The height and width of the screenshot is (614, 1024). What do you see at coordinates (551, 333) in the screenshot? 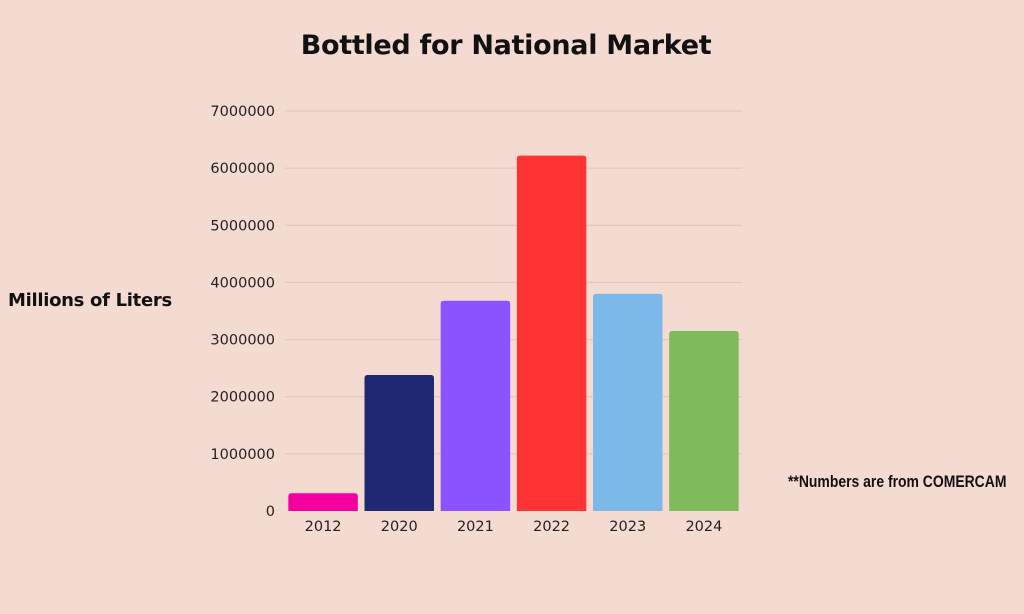
I see `bar-2022` at bounding box center [551, 333].